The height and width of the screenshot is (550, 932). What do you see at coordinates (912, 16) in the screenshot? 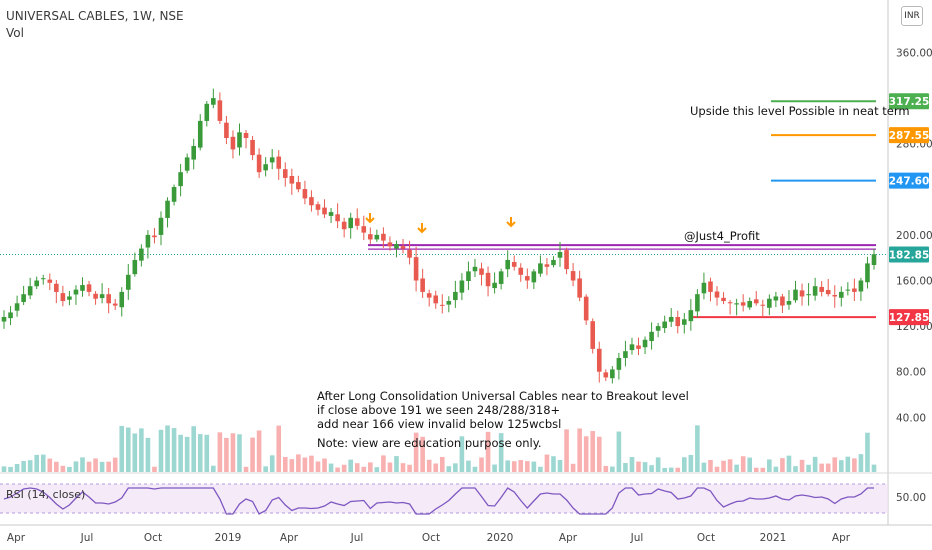
I see `currency-badge: INR` at bounding box center [912, 16].